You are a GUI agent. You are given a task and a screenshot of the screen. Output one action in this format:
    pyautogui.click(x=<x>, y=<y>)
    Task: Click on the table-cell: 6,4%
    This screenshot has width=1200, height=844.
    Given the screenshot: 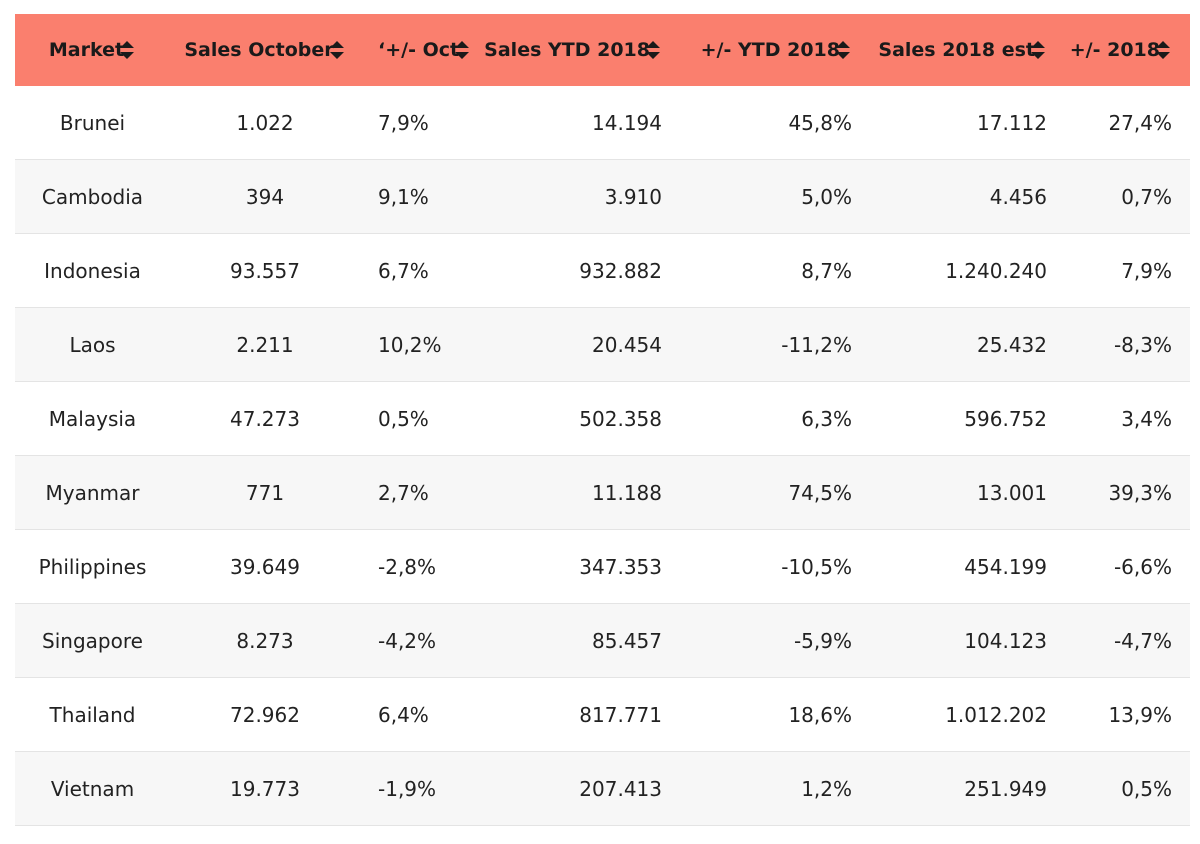 What is the action you would take?
    pyautogui.click(x=403, y=714)
    